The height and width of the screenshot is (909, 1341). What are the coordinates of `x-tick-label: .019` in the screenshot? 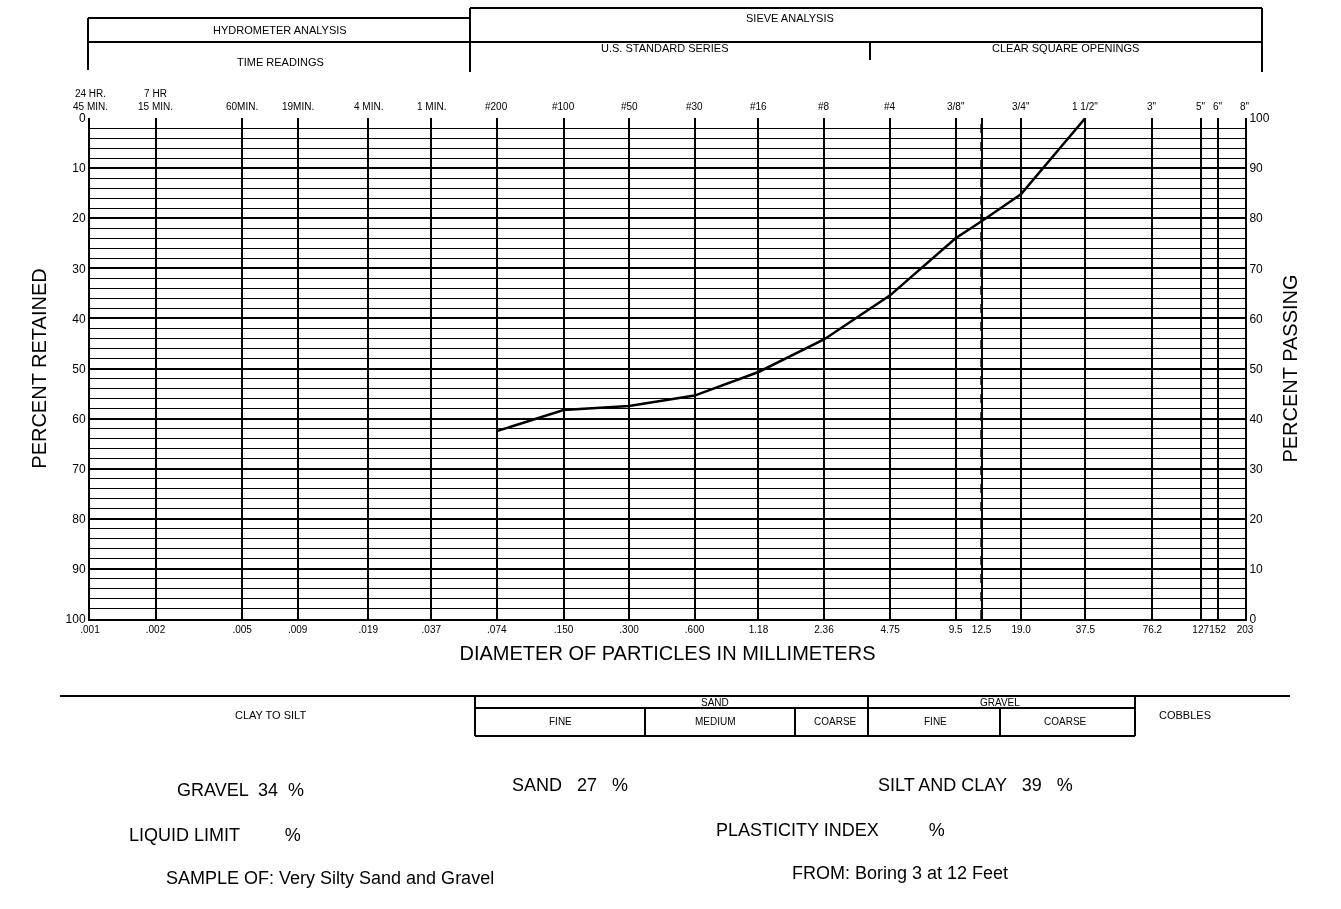 It's located at (368, 629).